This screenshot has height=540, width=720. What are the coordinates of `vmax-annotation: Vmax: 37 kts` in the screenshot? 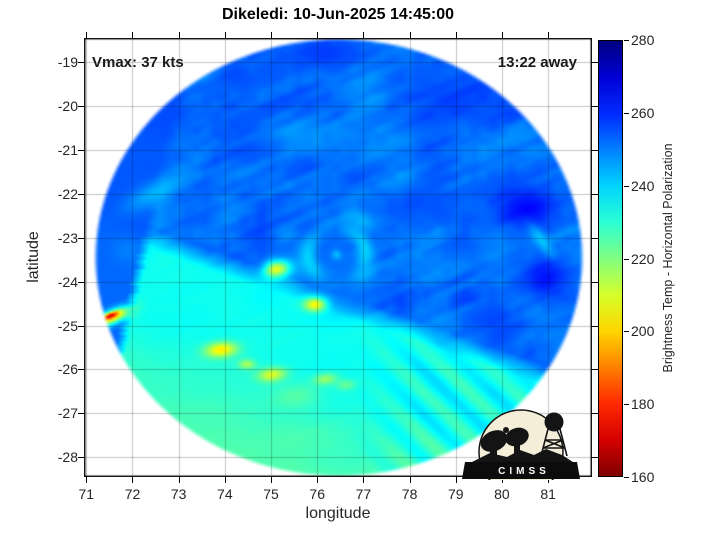 It's located at (138, 62).